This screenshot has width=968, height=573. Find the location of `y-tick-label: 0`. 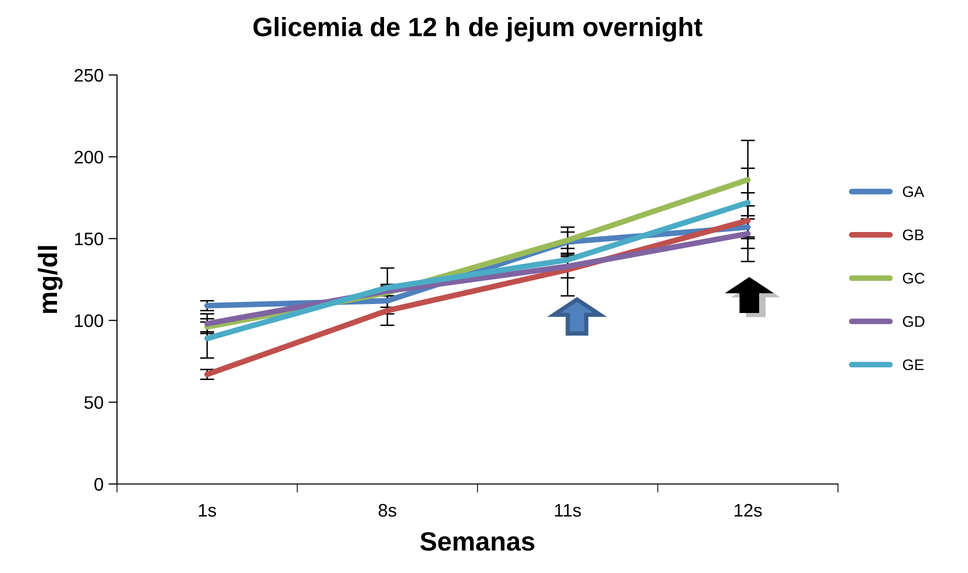

y-tick-label: 0 is located at coordinates (99, 484).